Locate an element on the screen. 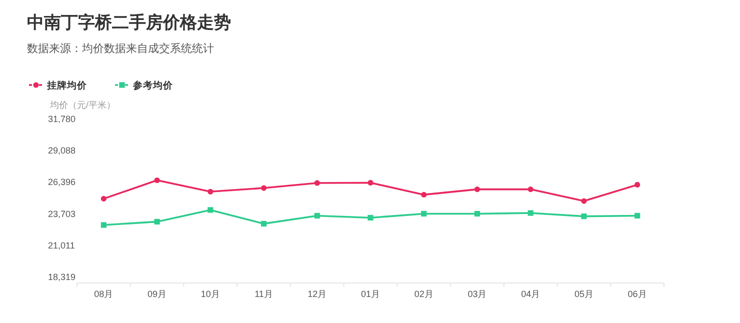  y-tick-label: 21,011 is located at coordinates (61, 245).